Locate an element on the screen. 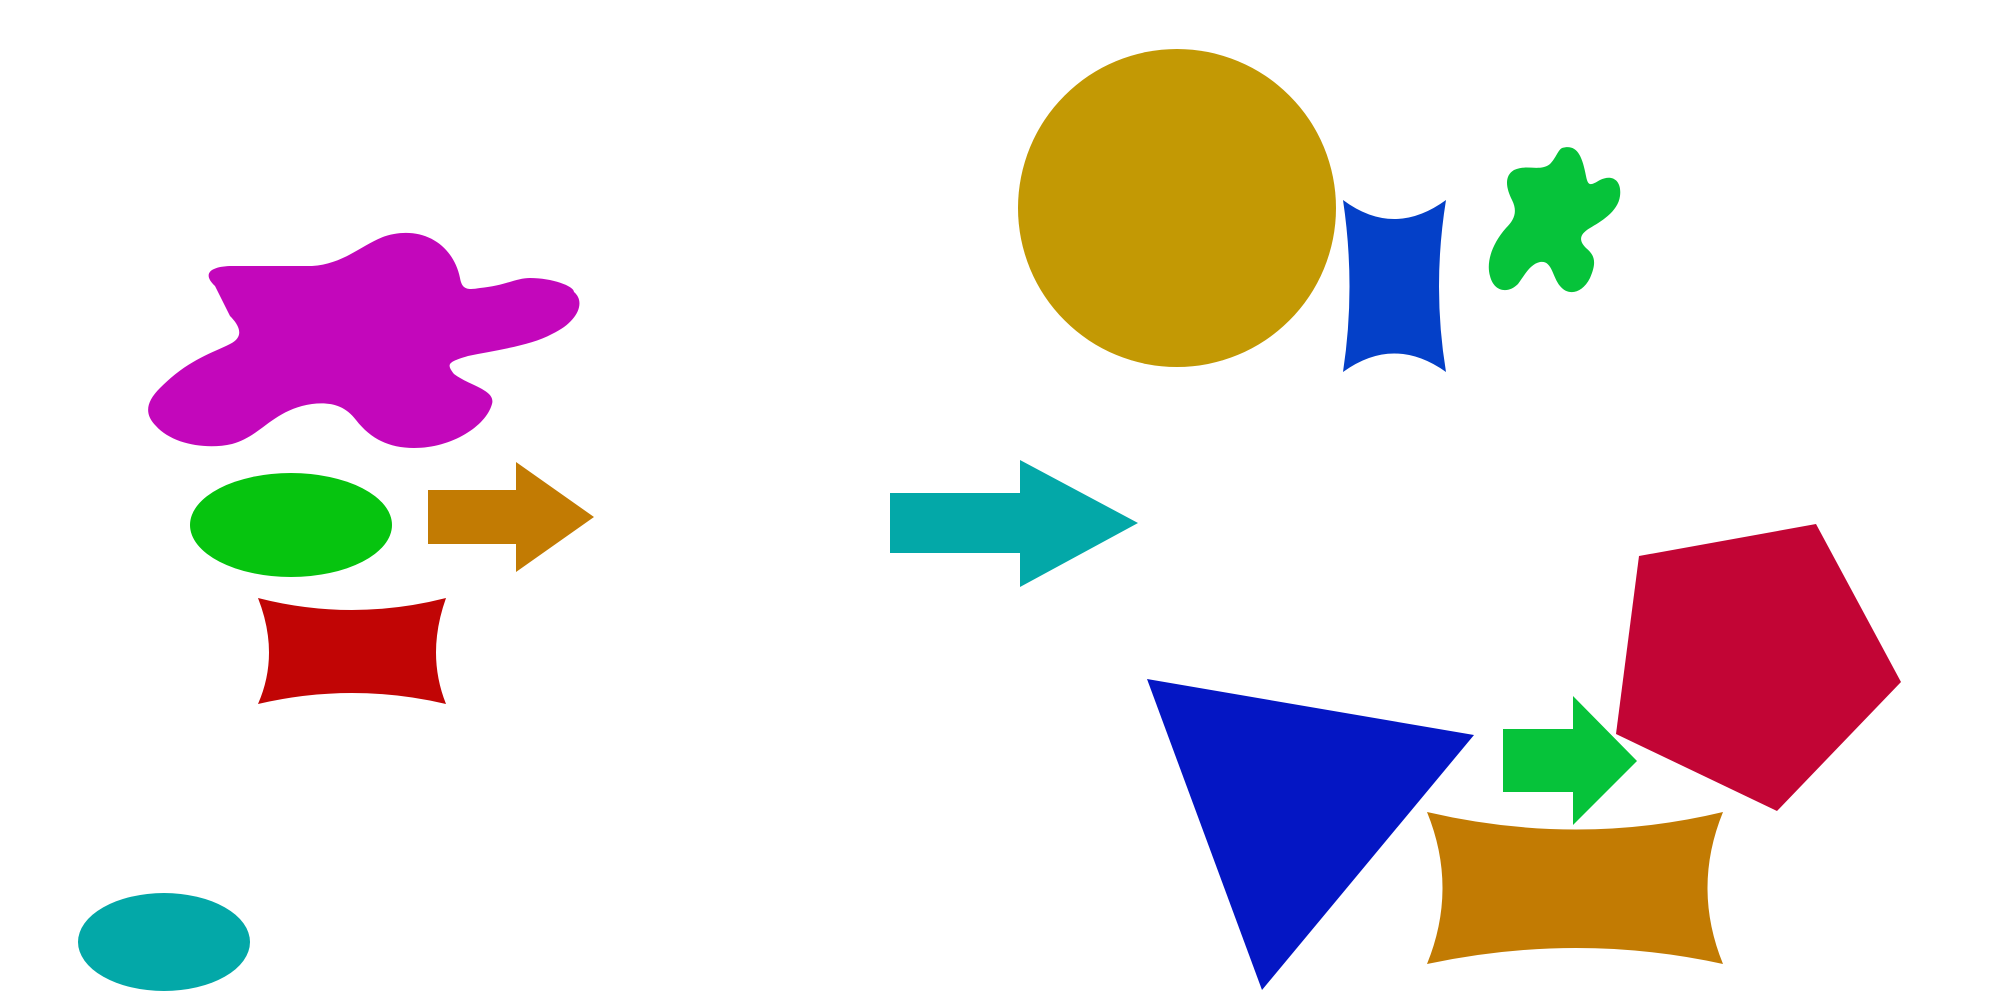 This screenshot has width=2000, height=1000. orange-arrow-shape is located at coordinates (511, 517).